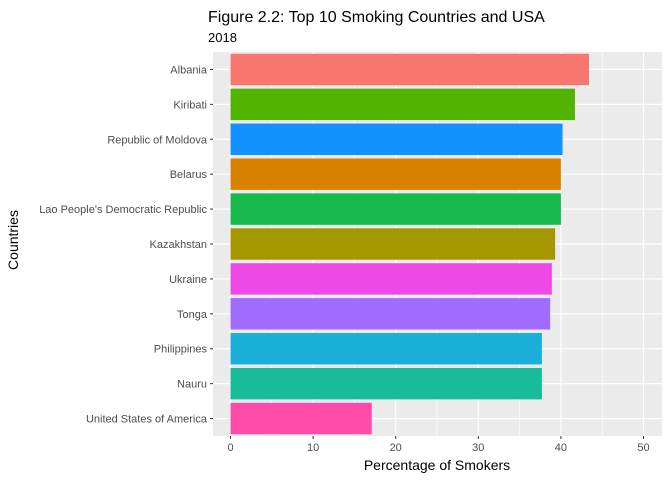 This screenshot has width=672, height=480. What do you see at coordinates (192, 315) in the screenshot?
I see `y-tick-label: Tonga` at bounding box center [192, 315].